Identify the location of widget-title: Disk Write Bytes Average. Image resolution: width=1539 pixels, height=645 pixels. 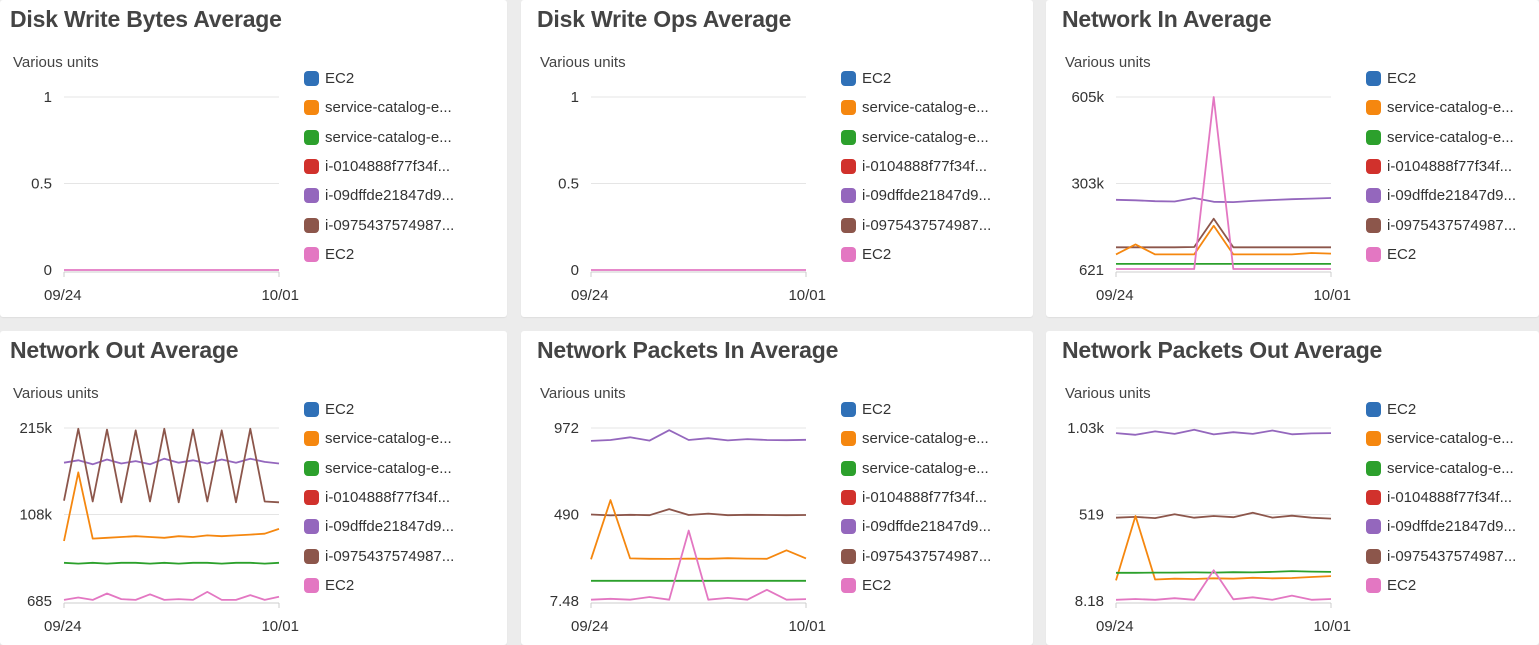
(146, 19).